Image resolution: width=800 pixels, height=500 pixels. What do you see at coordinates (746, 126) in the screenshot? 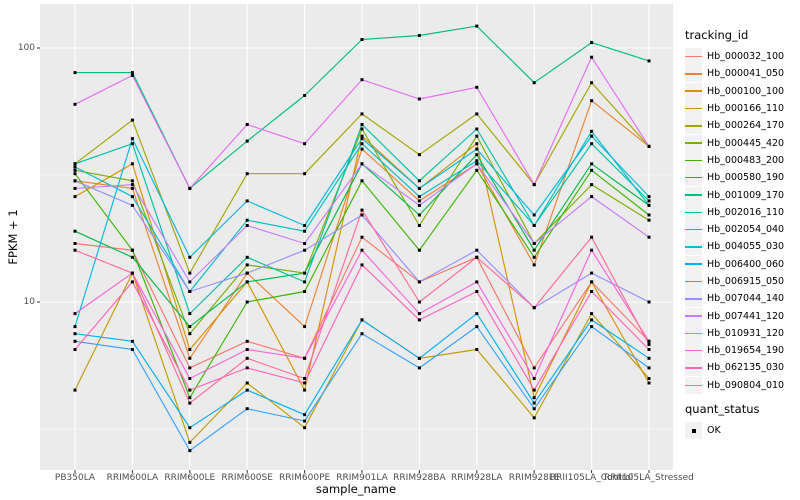
I see `legend-item-label: Hb_000264_170` at bounding box center [746, 126].